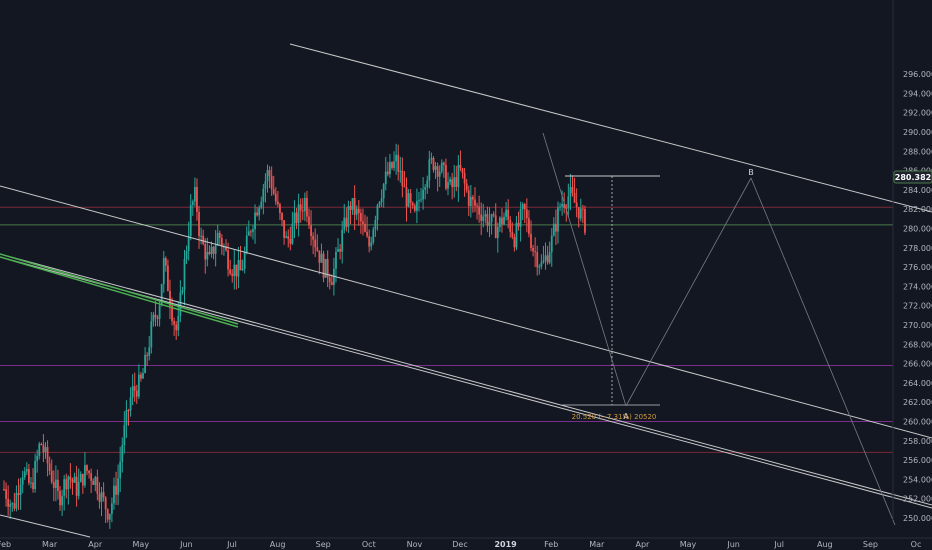  What do you see at coordinates (597, 544) in the screenshot?
I see `x-tick-label: Mar` at bounding box center [597, 544].